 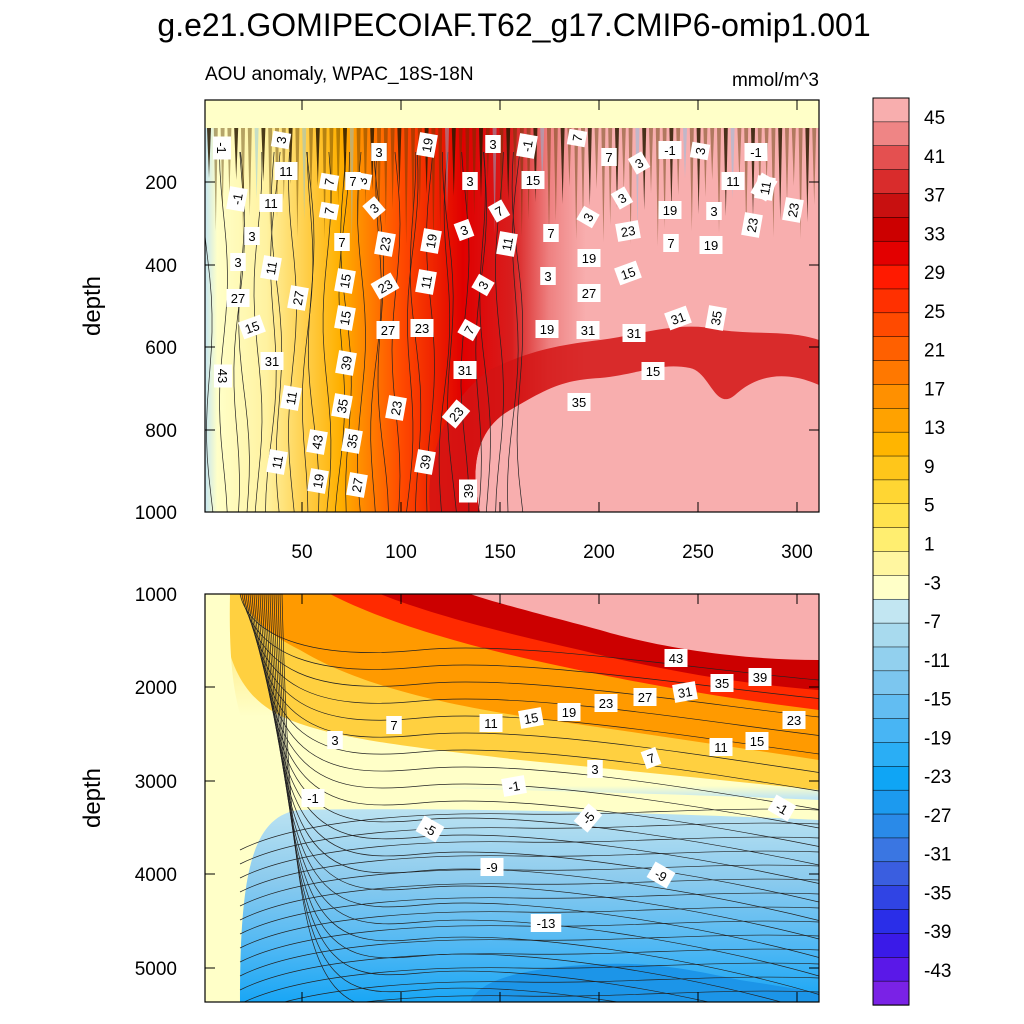 What do you see at coordinates (647, 439) in the screenshot?
I see `upper-saturated-core` at bounding box center [647, 439].